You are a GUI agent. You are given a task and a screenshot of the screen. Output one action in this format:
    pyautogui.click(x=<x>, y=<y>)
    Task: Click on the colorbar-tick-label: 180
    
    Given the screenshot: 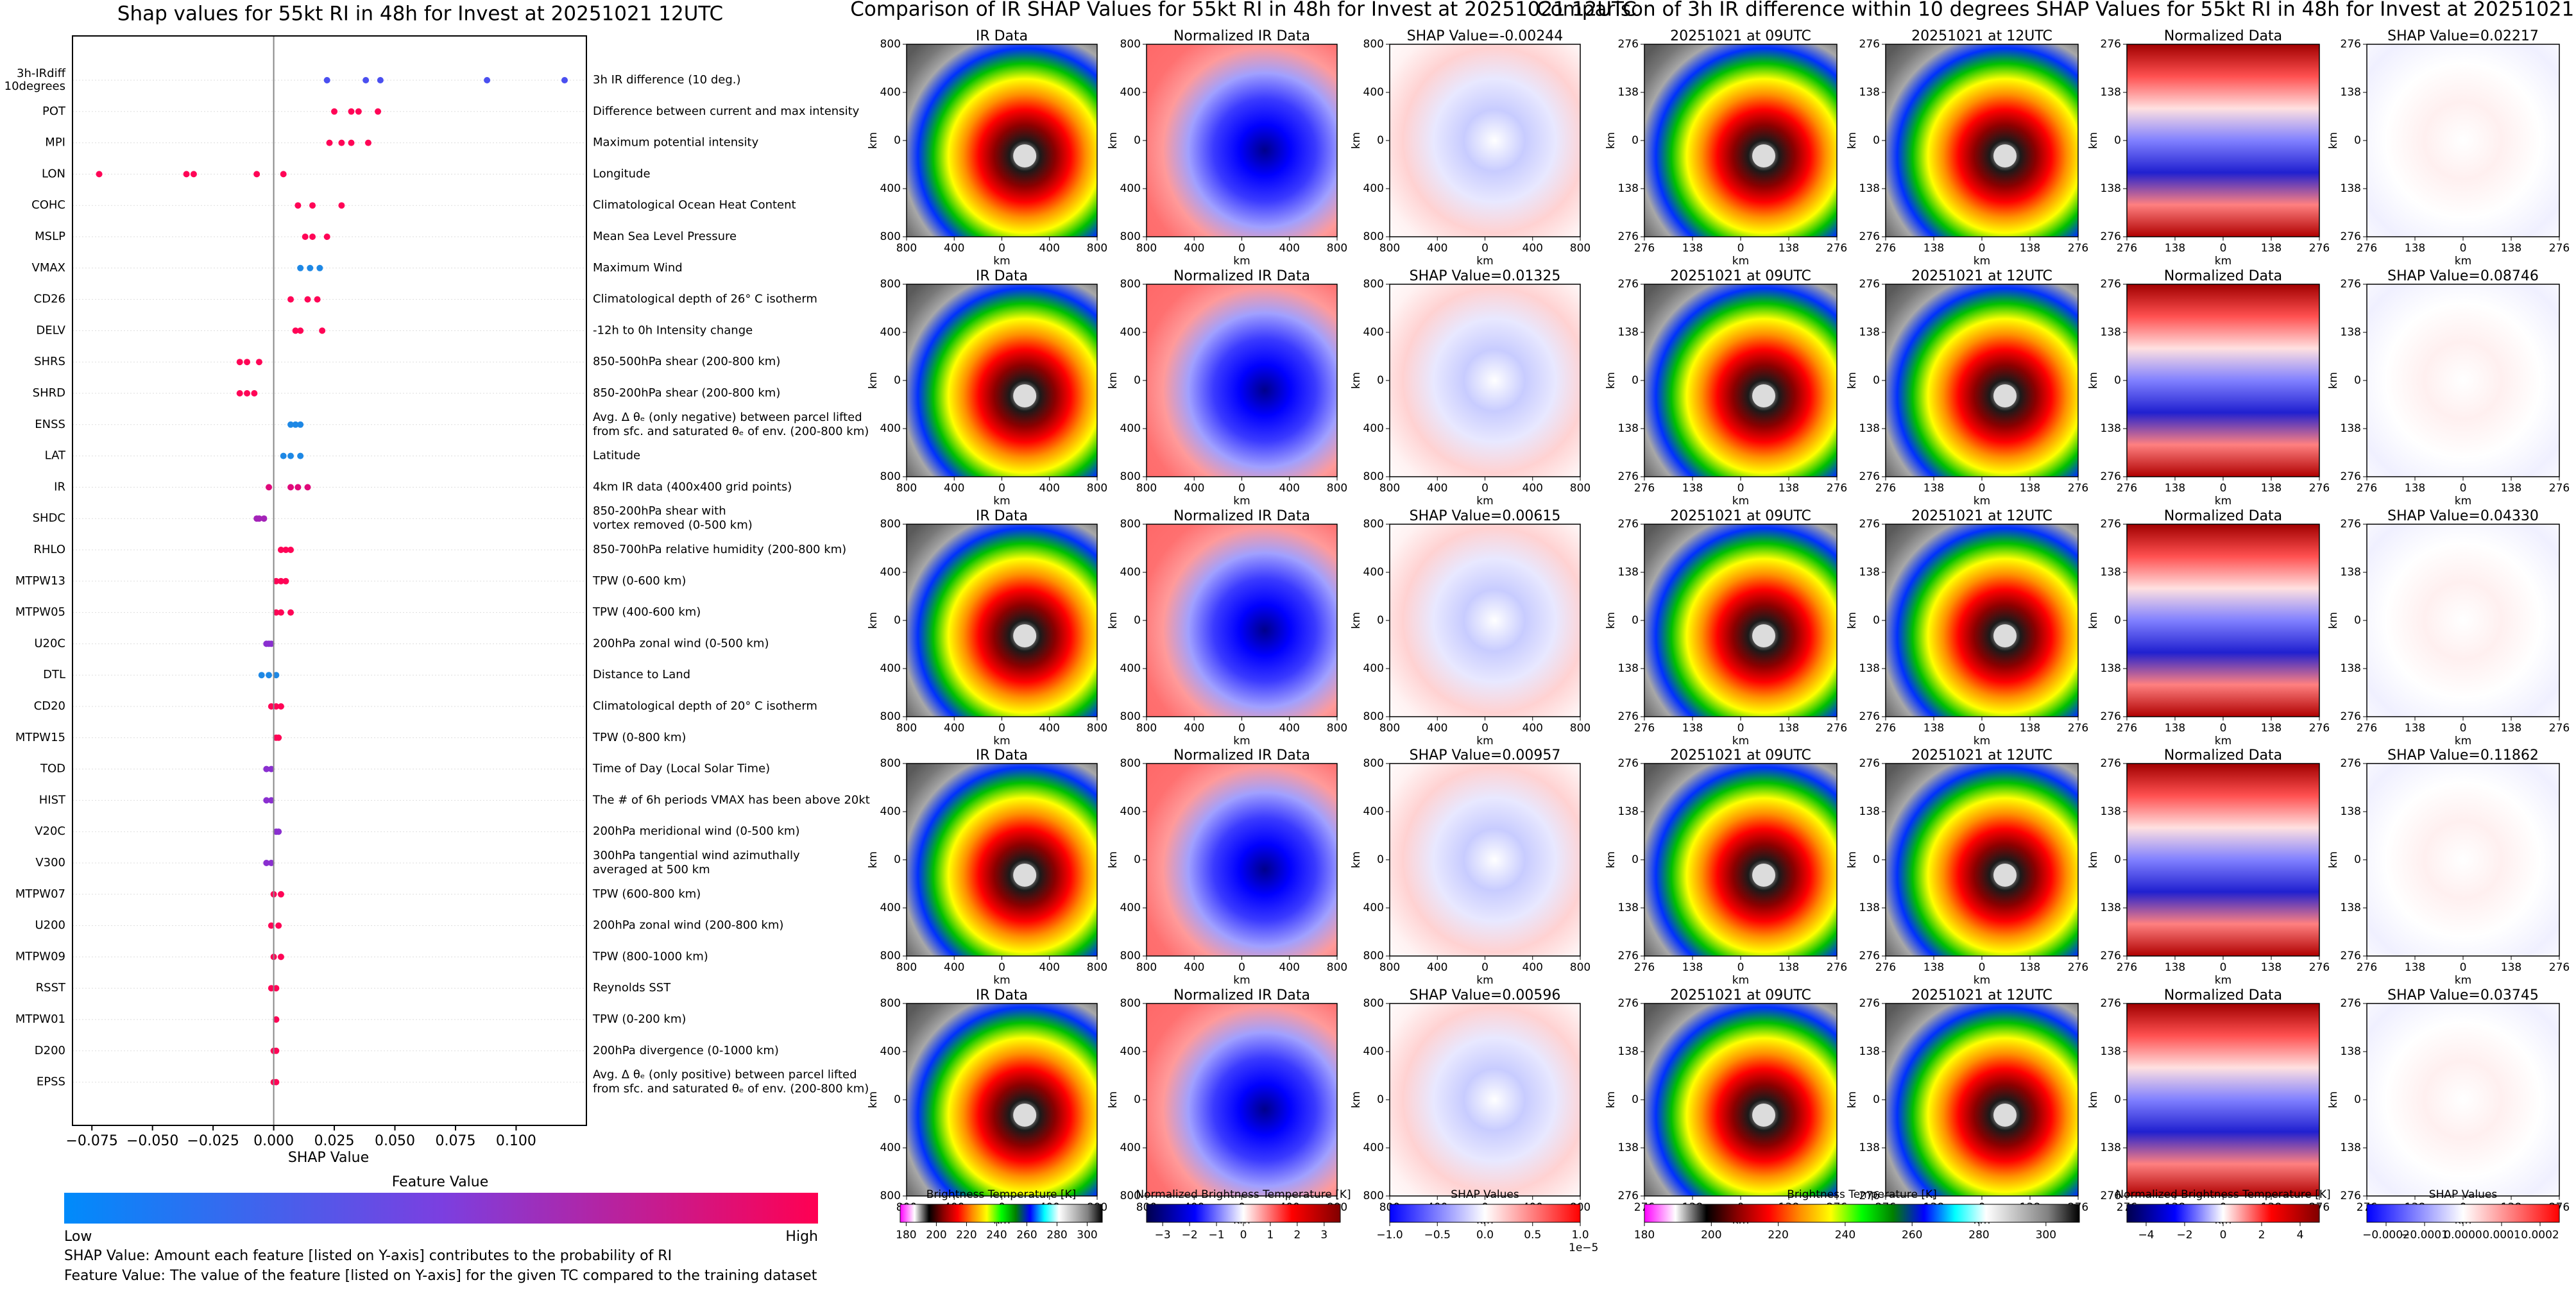 What is the action you would take?
    pyautogui.click(x=1644, y=1235)
    